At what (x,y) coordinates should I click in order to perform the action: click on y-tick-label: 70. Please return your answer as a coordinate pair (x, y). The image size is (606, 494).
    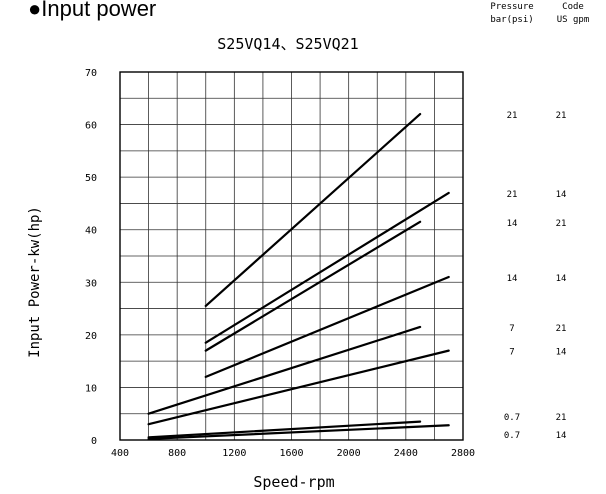
    Looking at the image, I should click on (91, 73).